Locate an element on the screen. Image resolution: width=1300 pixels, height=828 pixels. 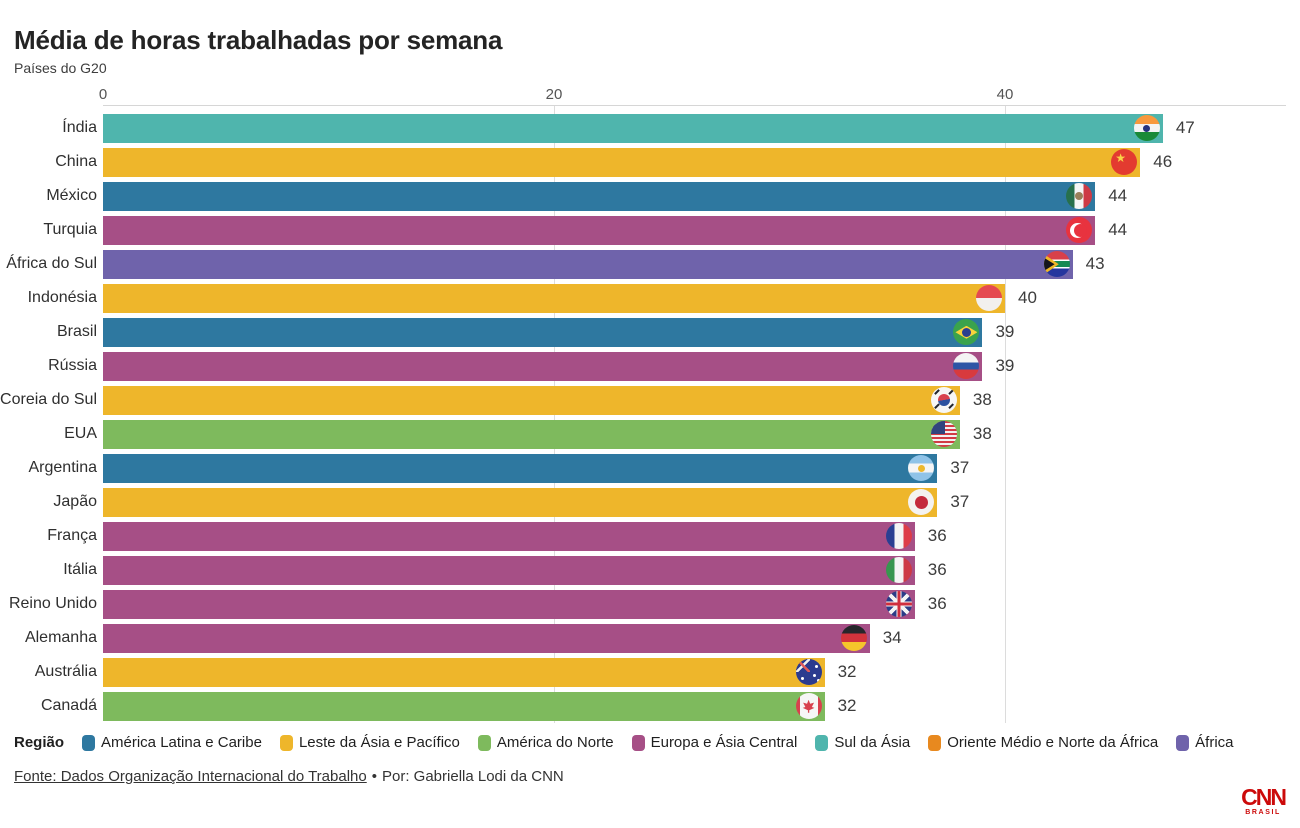
country-label: Indonésia is located at coordinates (51, 298).